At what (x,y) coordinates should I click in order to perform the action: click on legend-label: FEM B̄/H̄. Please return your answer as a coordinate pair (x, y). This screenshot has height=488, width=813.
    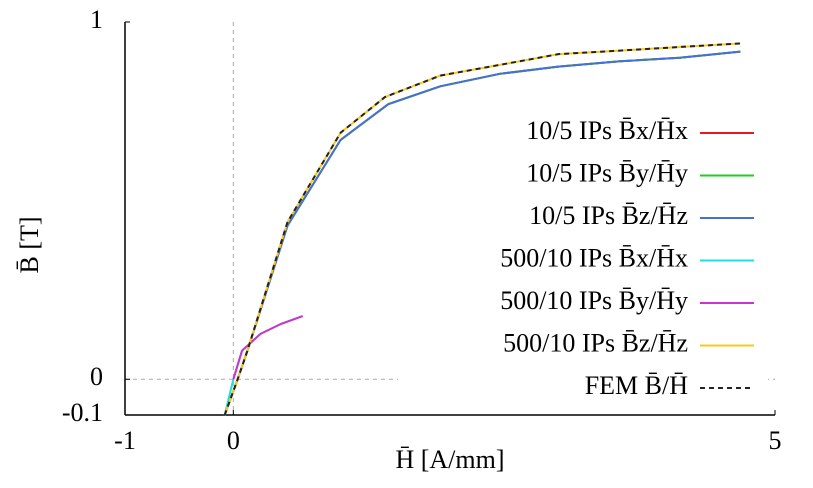
    Looking at the image, I should click on (637, 385).